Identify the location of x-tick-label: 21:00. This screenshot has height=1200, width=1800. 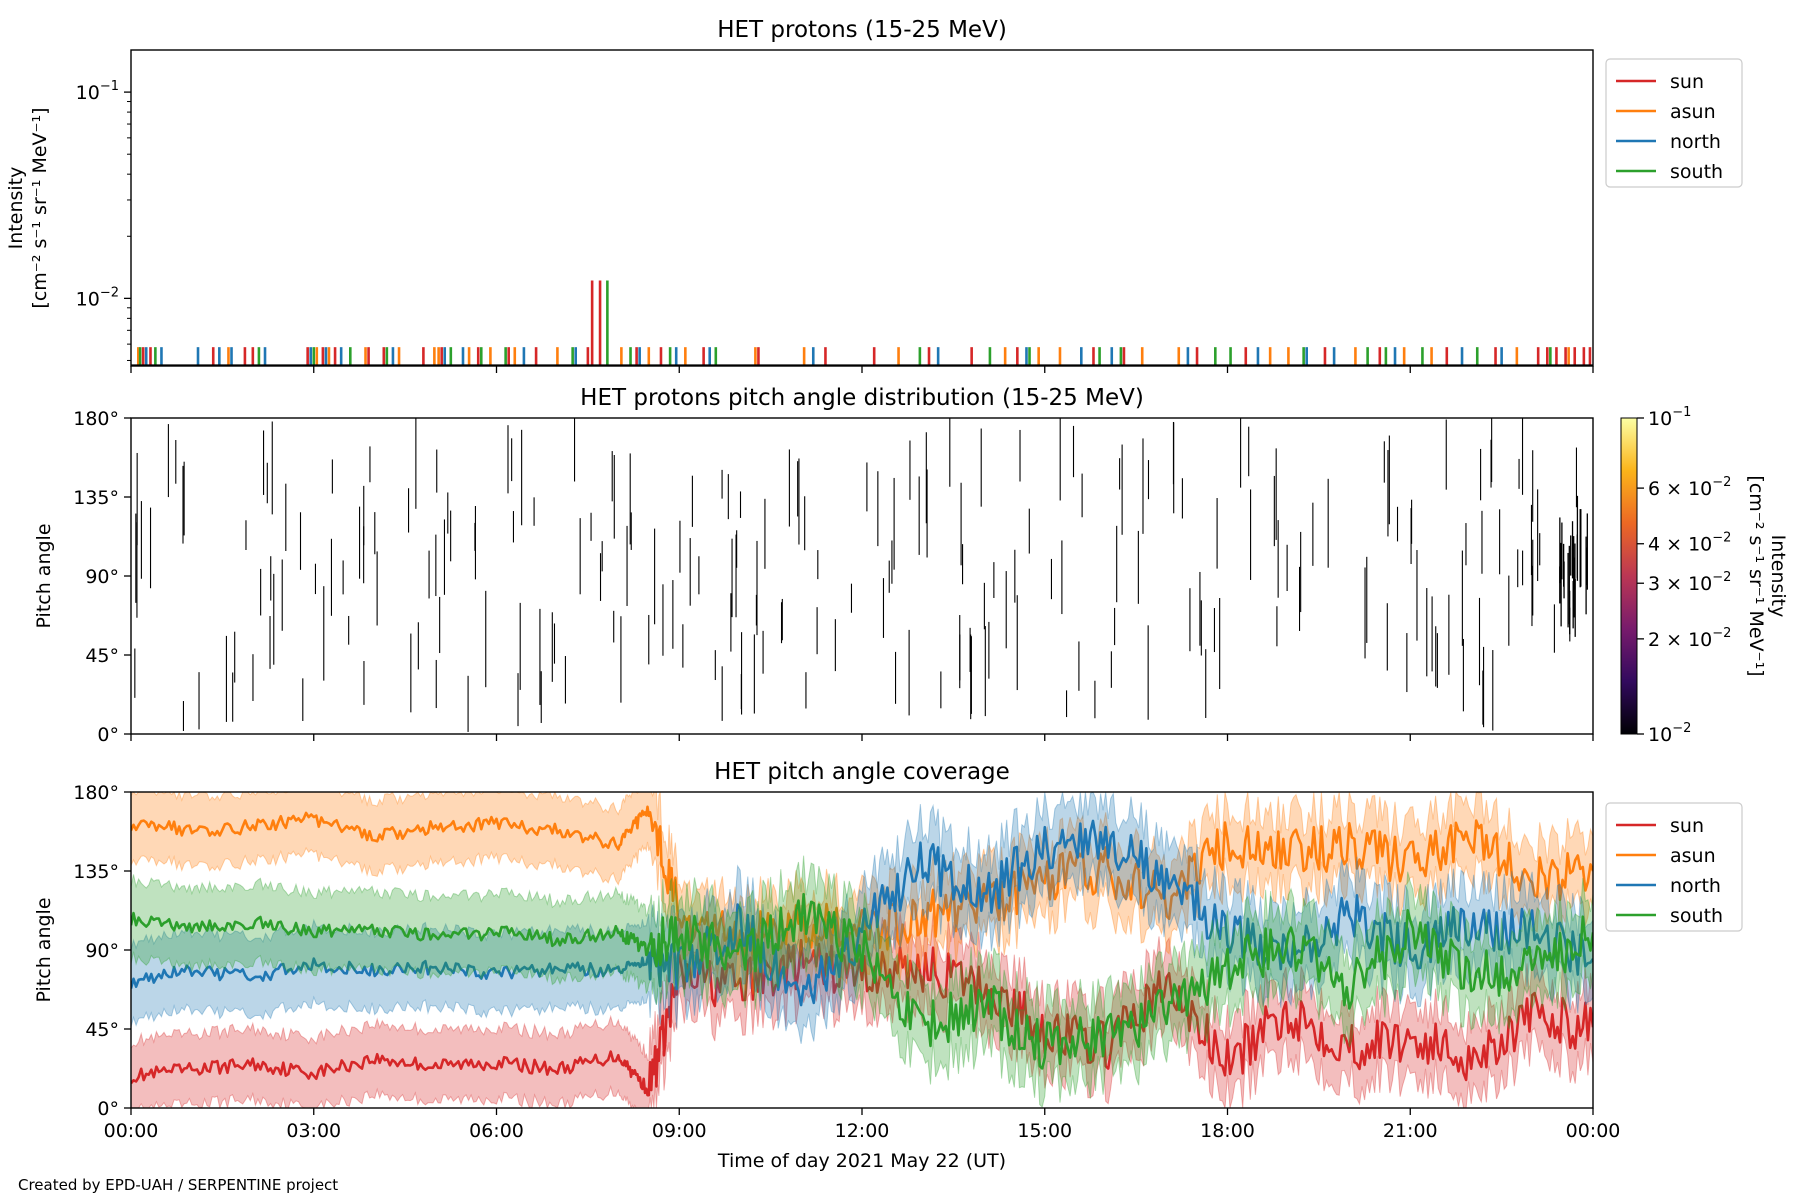
(1410, 1131).